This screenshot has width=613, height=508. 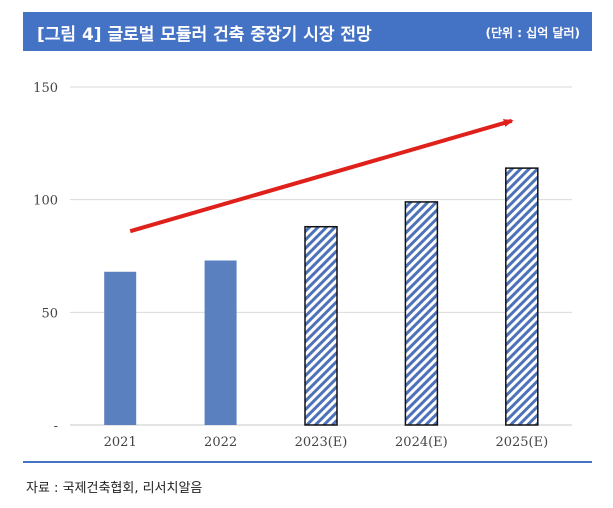 What do you see at coordinates (220, 342) in the screenshot?
I see `bar-2022` at bounding box center [220, 342].